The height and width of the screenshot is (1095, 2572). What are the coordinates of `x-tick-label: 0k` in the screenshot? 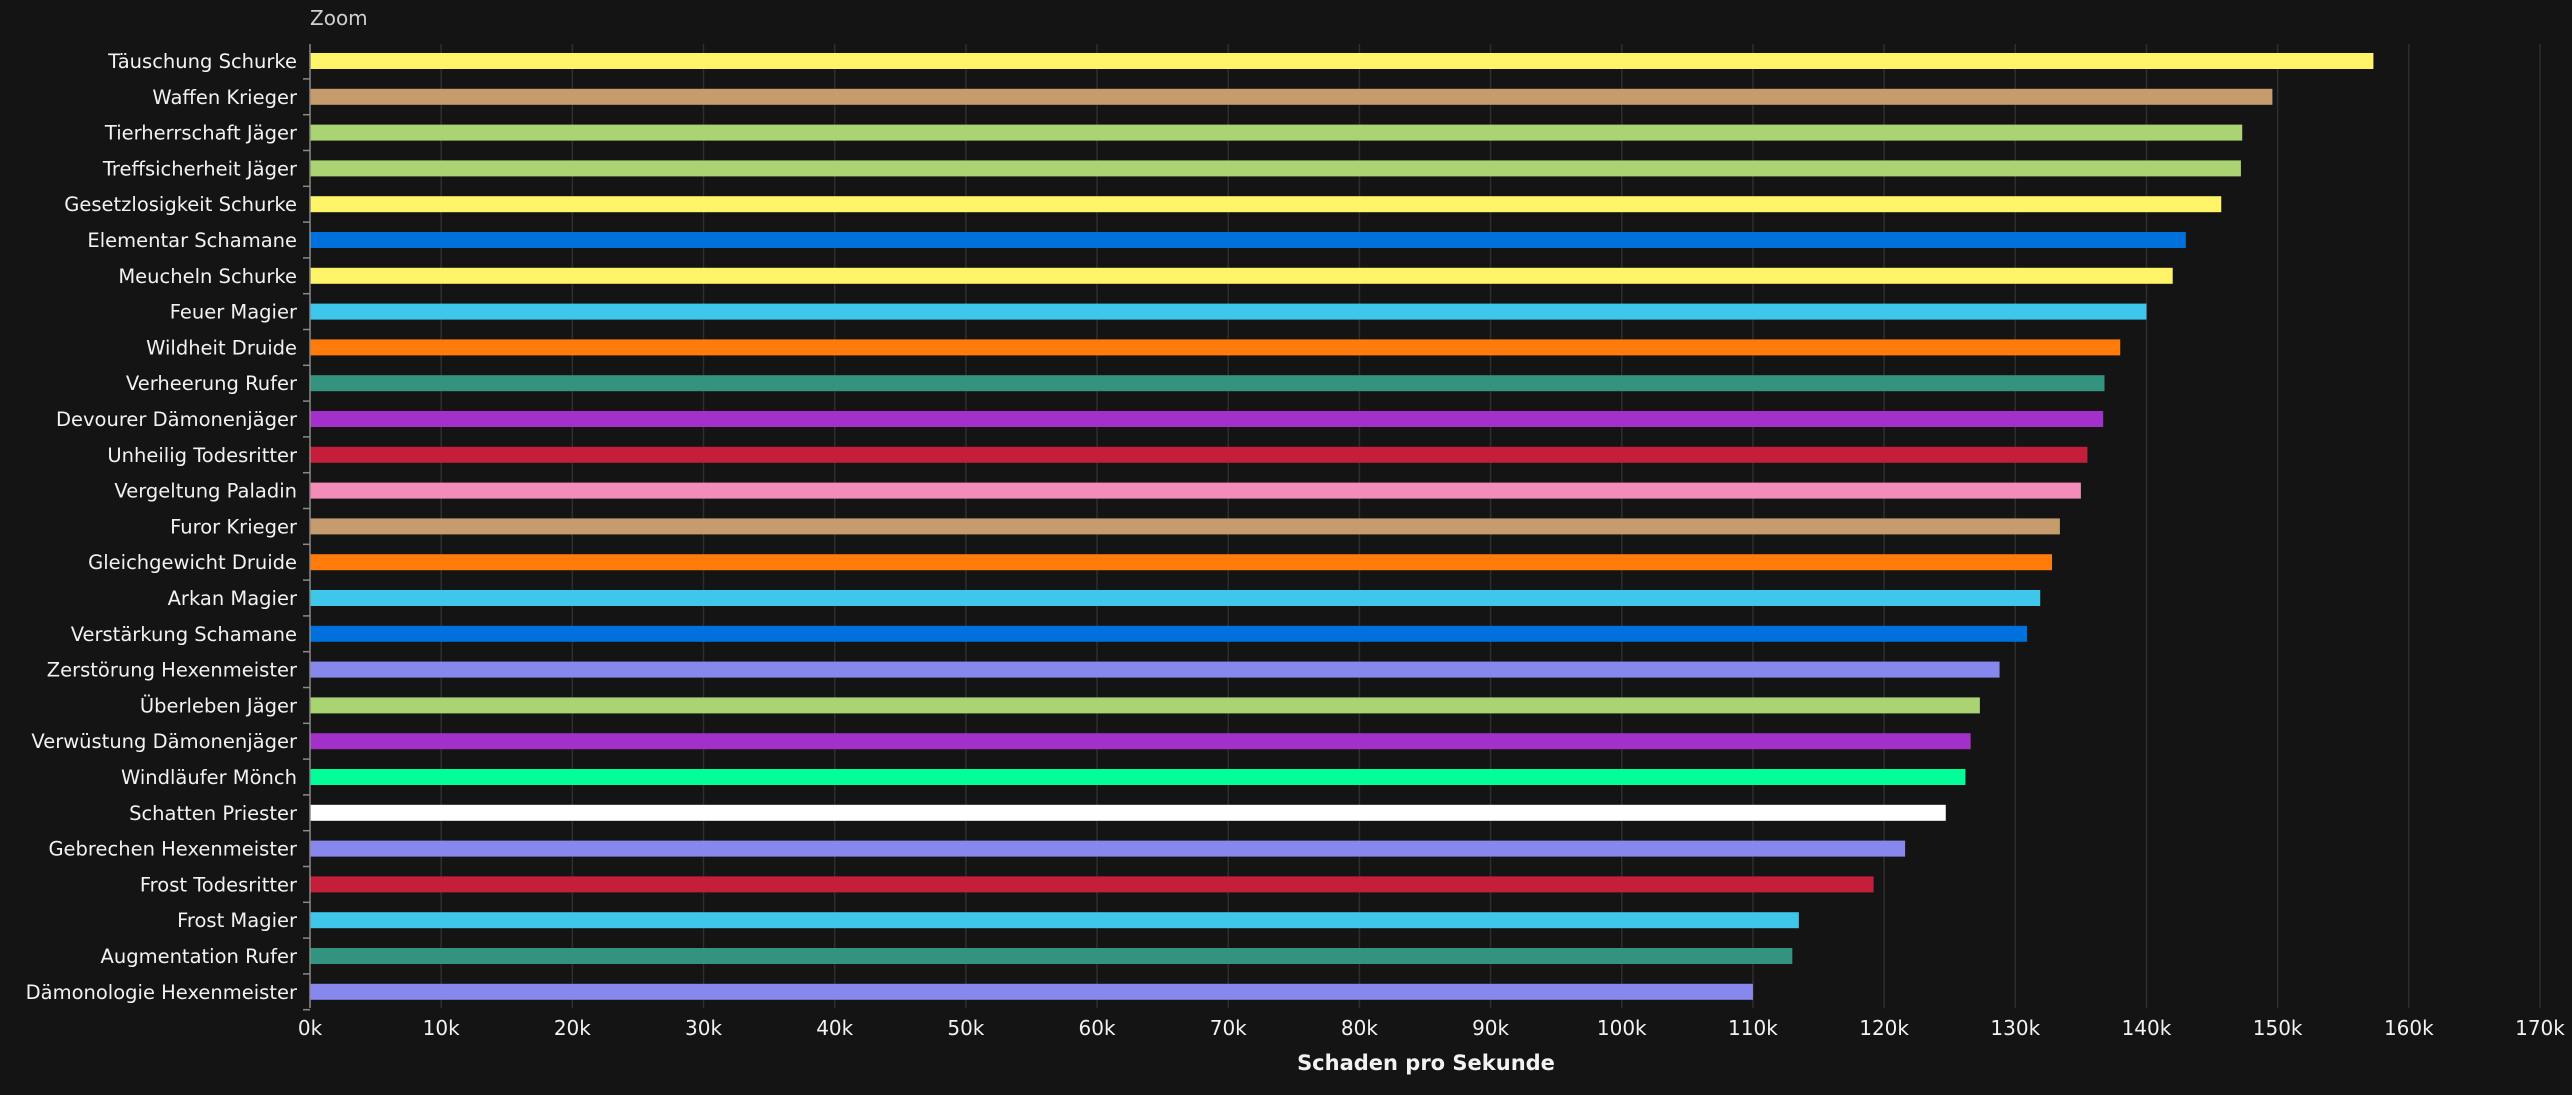 It's located at (310, 1028).